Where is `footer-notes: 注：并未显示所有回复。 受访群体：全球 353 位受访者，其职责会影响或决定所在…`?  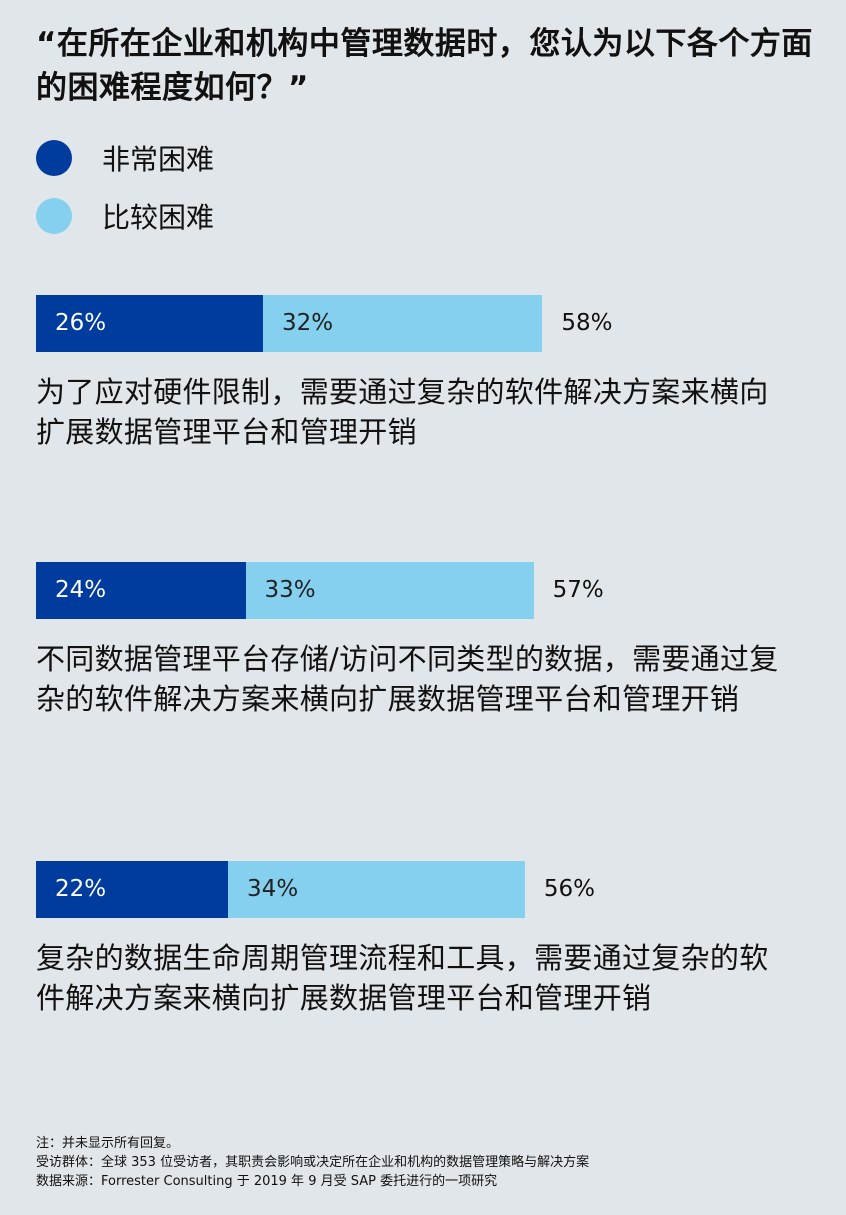 footer-notes: 注：并未显示所有回复。 受访群体：全球 353 位受访者，其职责会影响或决定所在… is located at coordinates (312, 1162).